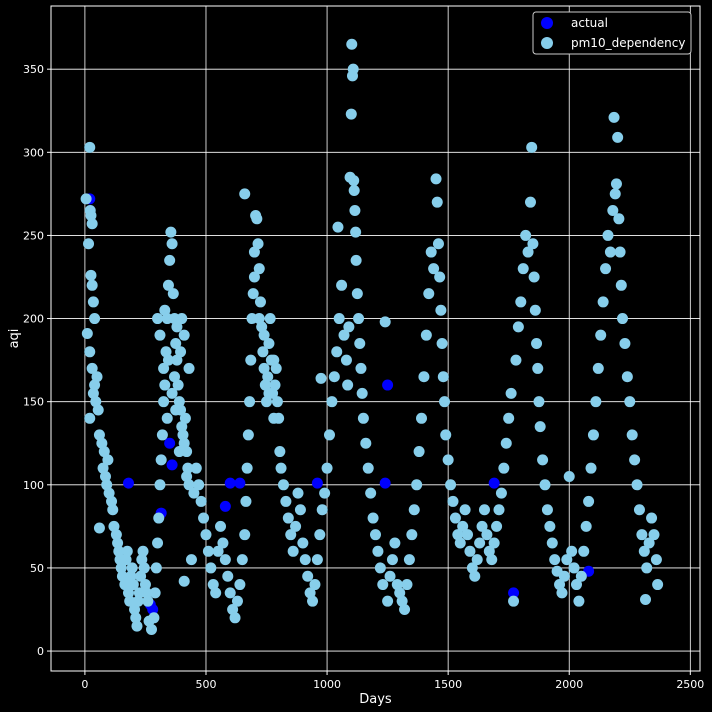 Image resolution: width=712 pixels, height=712 pixels. What do you see at coordinates (569, 684) in the screenshot?
I see `x-tick-label: 2000` at bounding box center [569, 684].